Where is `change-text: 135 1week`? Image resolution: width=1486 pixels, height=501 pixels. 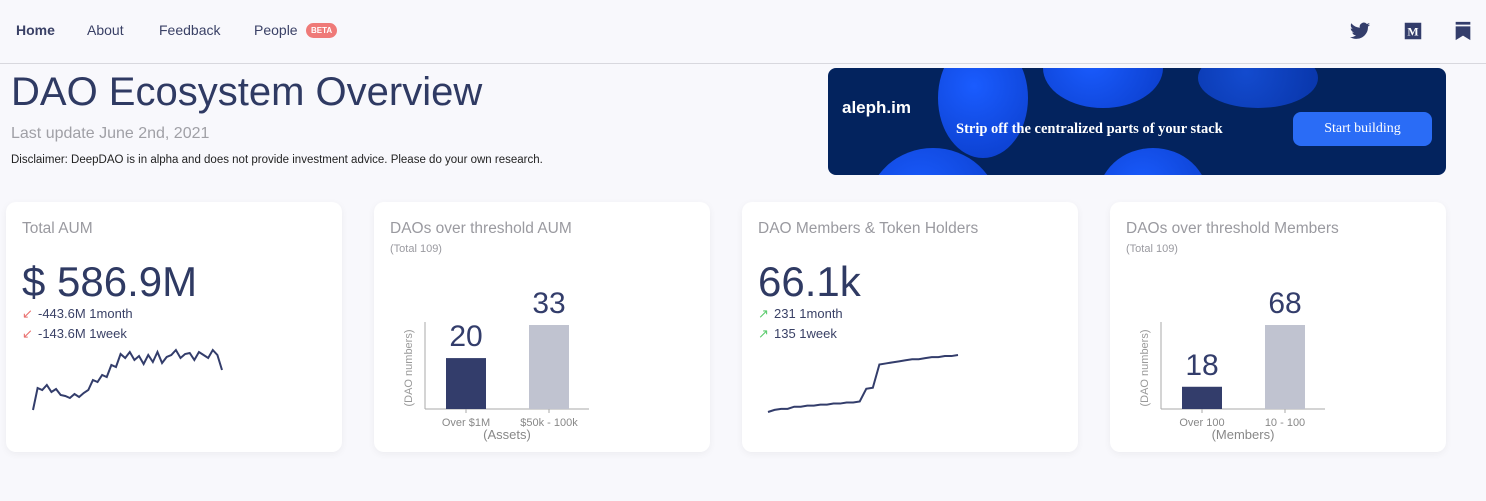
change-text: 135 1week is located at coordinates (805, 333).